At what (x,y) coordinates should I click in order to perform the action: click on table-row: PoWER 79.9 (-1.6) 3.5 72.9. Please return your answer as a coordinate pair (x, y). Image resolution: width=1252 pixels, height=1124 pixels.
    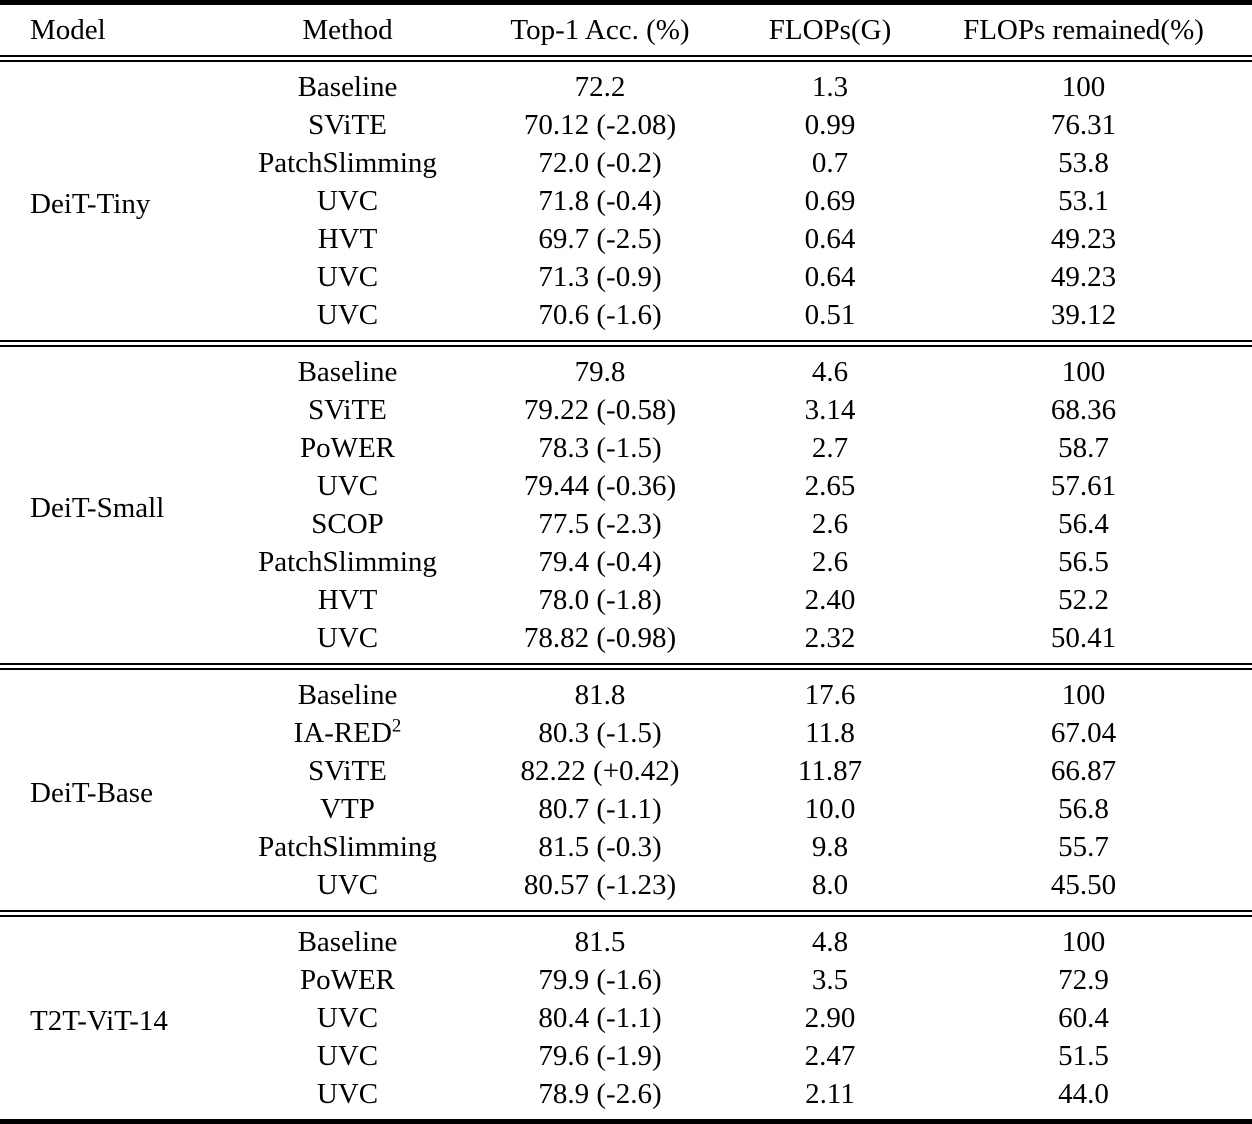
    Looking at the image, I should click on (626, 980).